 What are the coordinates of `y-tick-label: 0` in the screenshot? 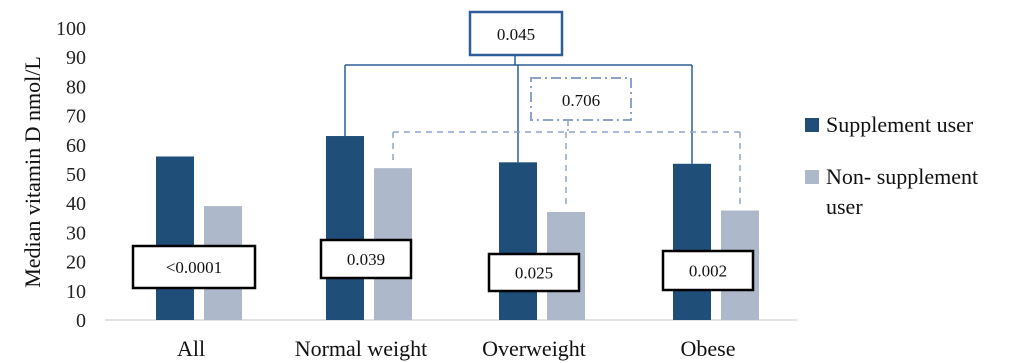 It's located at (81, 321).